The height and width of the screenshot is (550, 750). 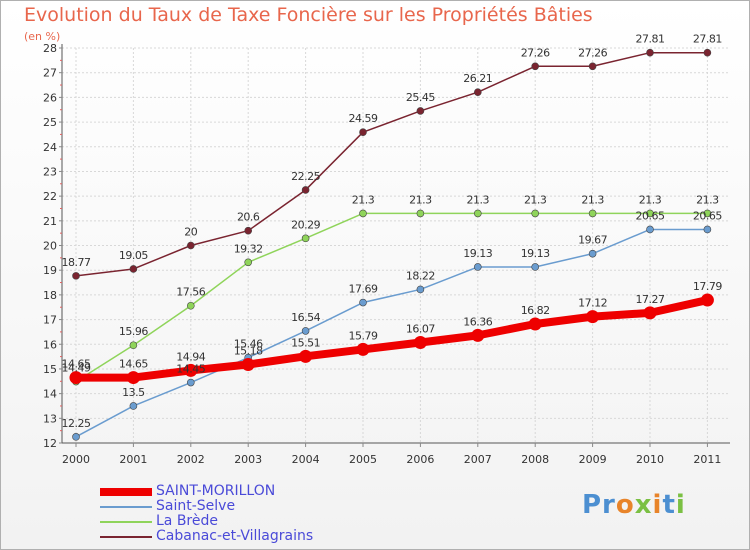 What do you see at coordinates (248, 248) in the screenshot?
I see `data-label: 19.32` at bounding box center [248, 248].